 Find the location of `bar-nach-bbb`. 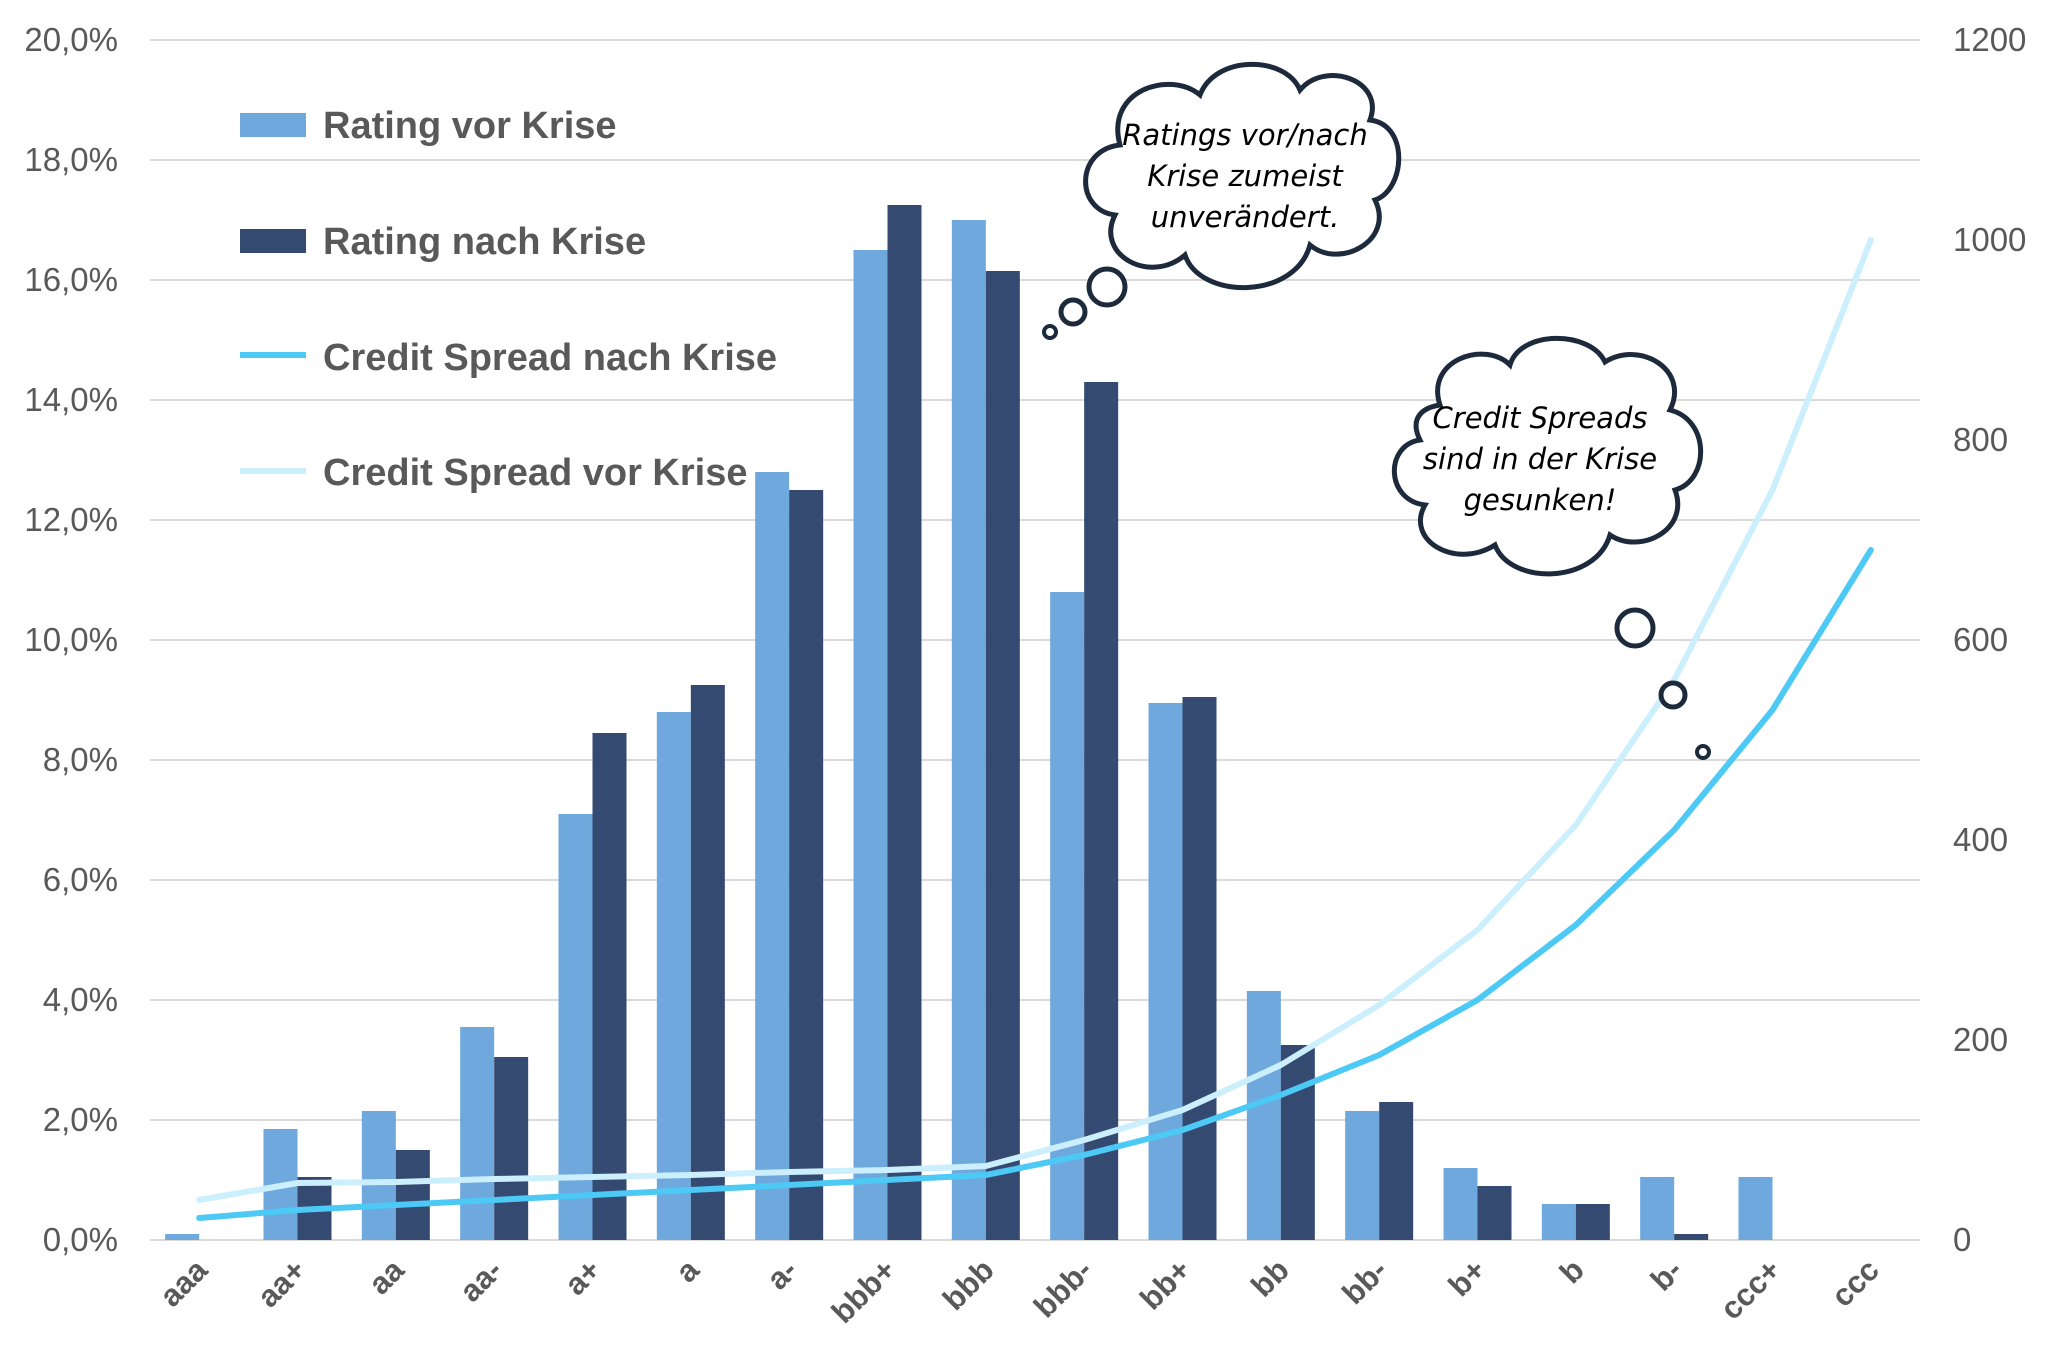

bar-nach-bbb is located at coordinates (1002, 755).